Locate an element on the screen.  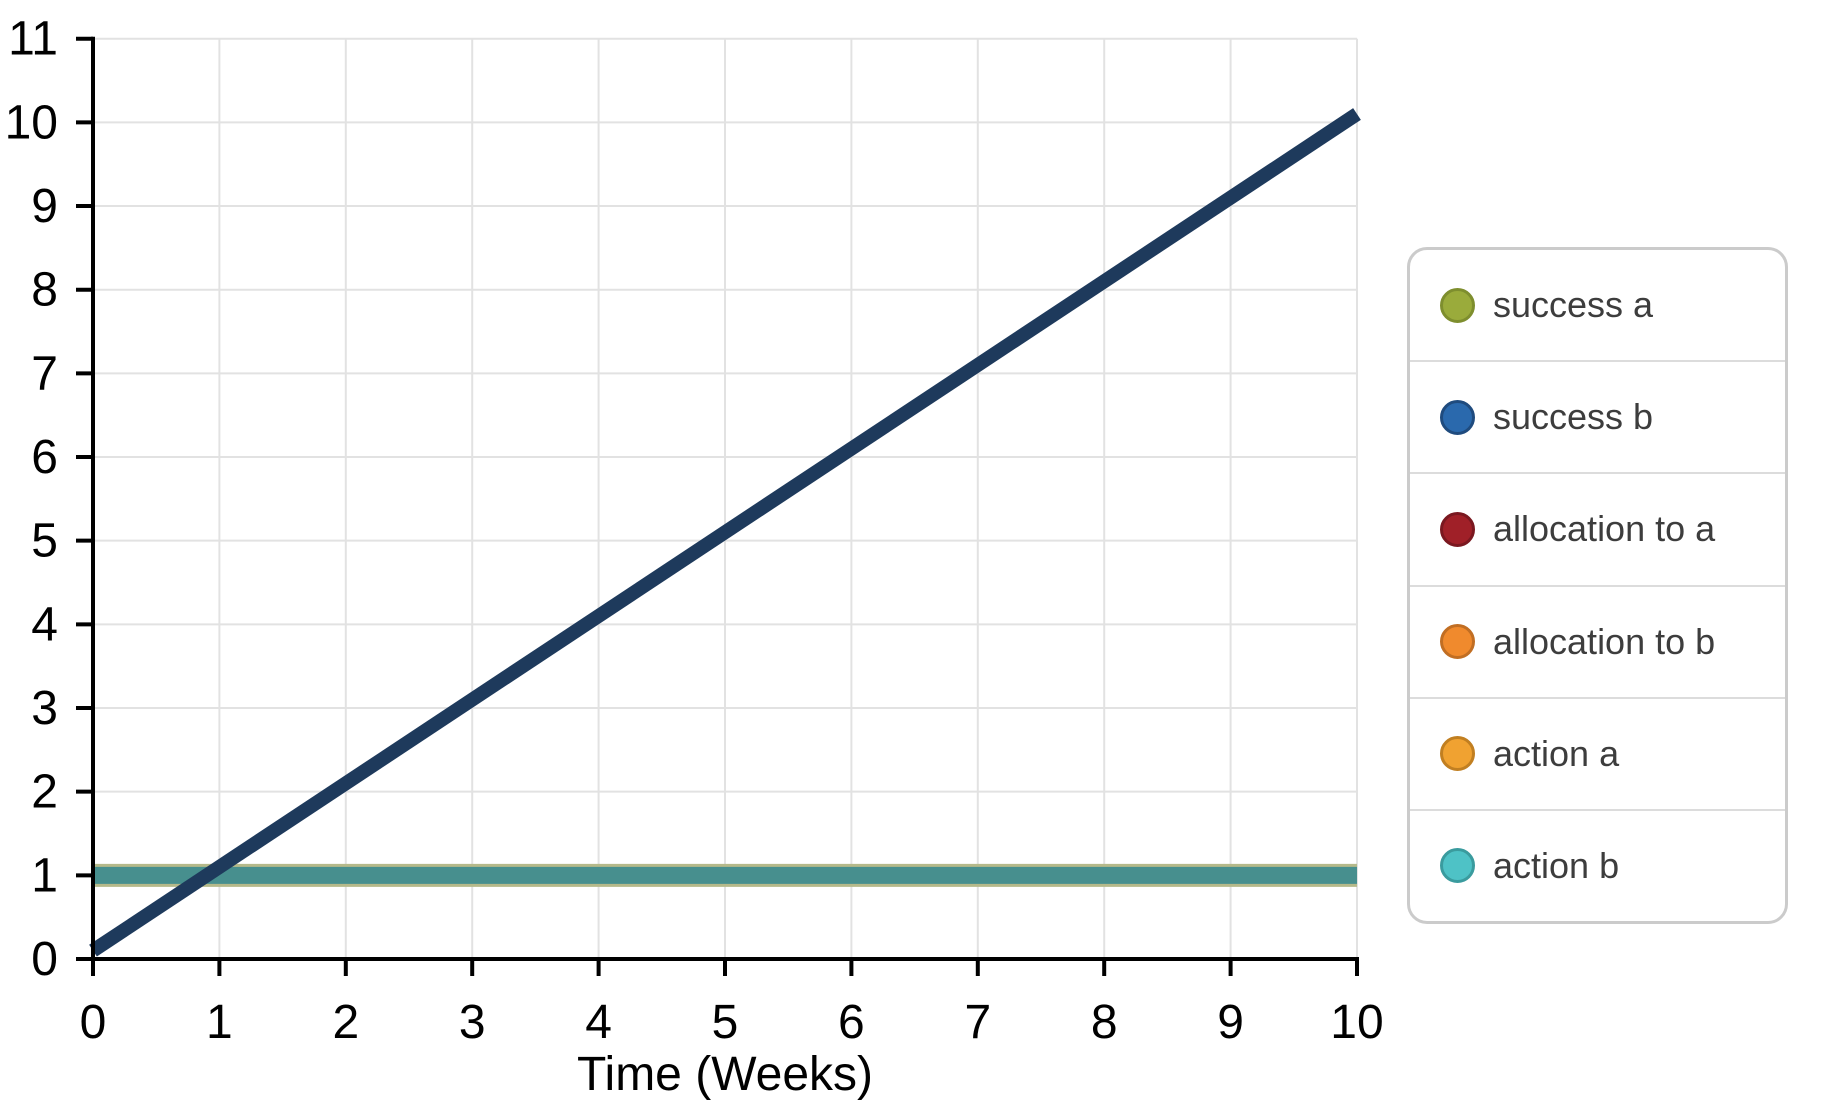
y-tick-label-1: 1 is located at coordinates (44, 875).